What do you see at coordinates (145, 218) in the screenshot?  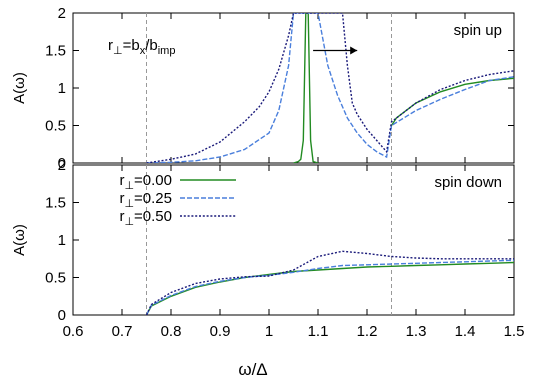 I see `legend-label-2: r⊥=0.50` at bounding box center [145, 218].